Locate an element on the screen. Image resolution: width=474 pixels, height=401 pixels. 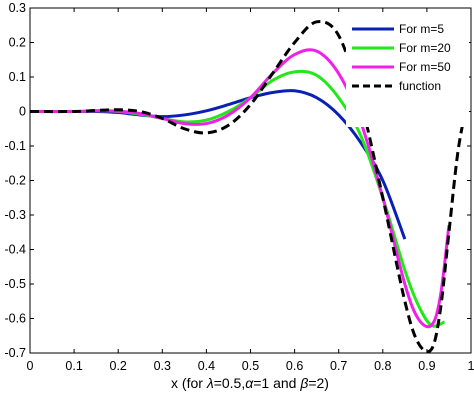
x-tick-labels: 0 0.1 0.2 0.3 0.4 0.5 0.6 0.7 0.8 0.9 1 is located at coordinates (250, 366).